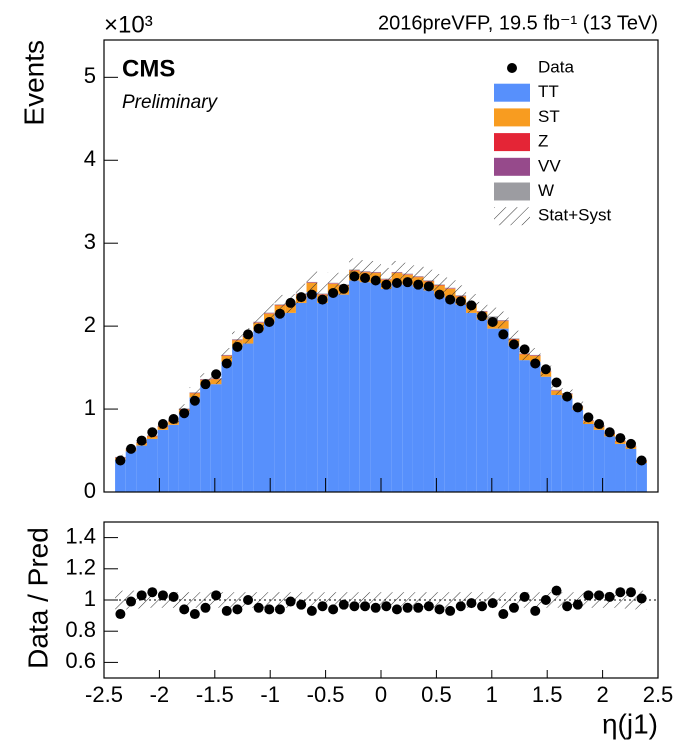  What do you see at coordinates (436, 694) in the screenshot?
I see `x-tick-label: 0.5` at bounding box center [436, 694].